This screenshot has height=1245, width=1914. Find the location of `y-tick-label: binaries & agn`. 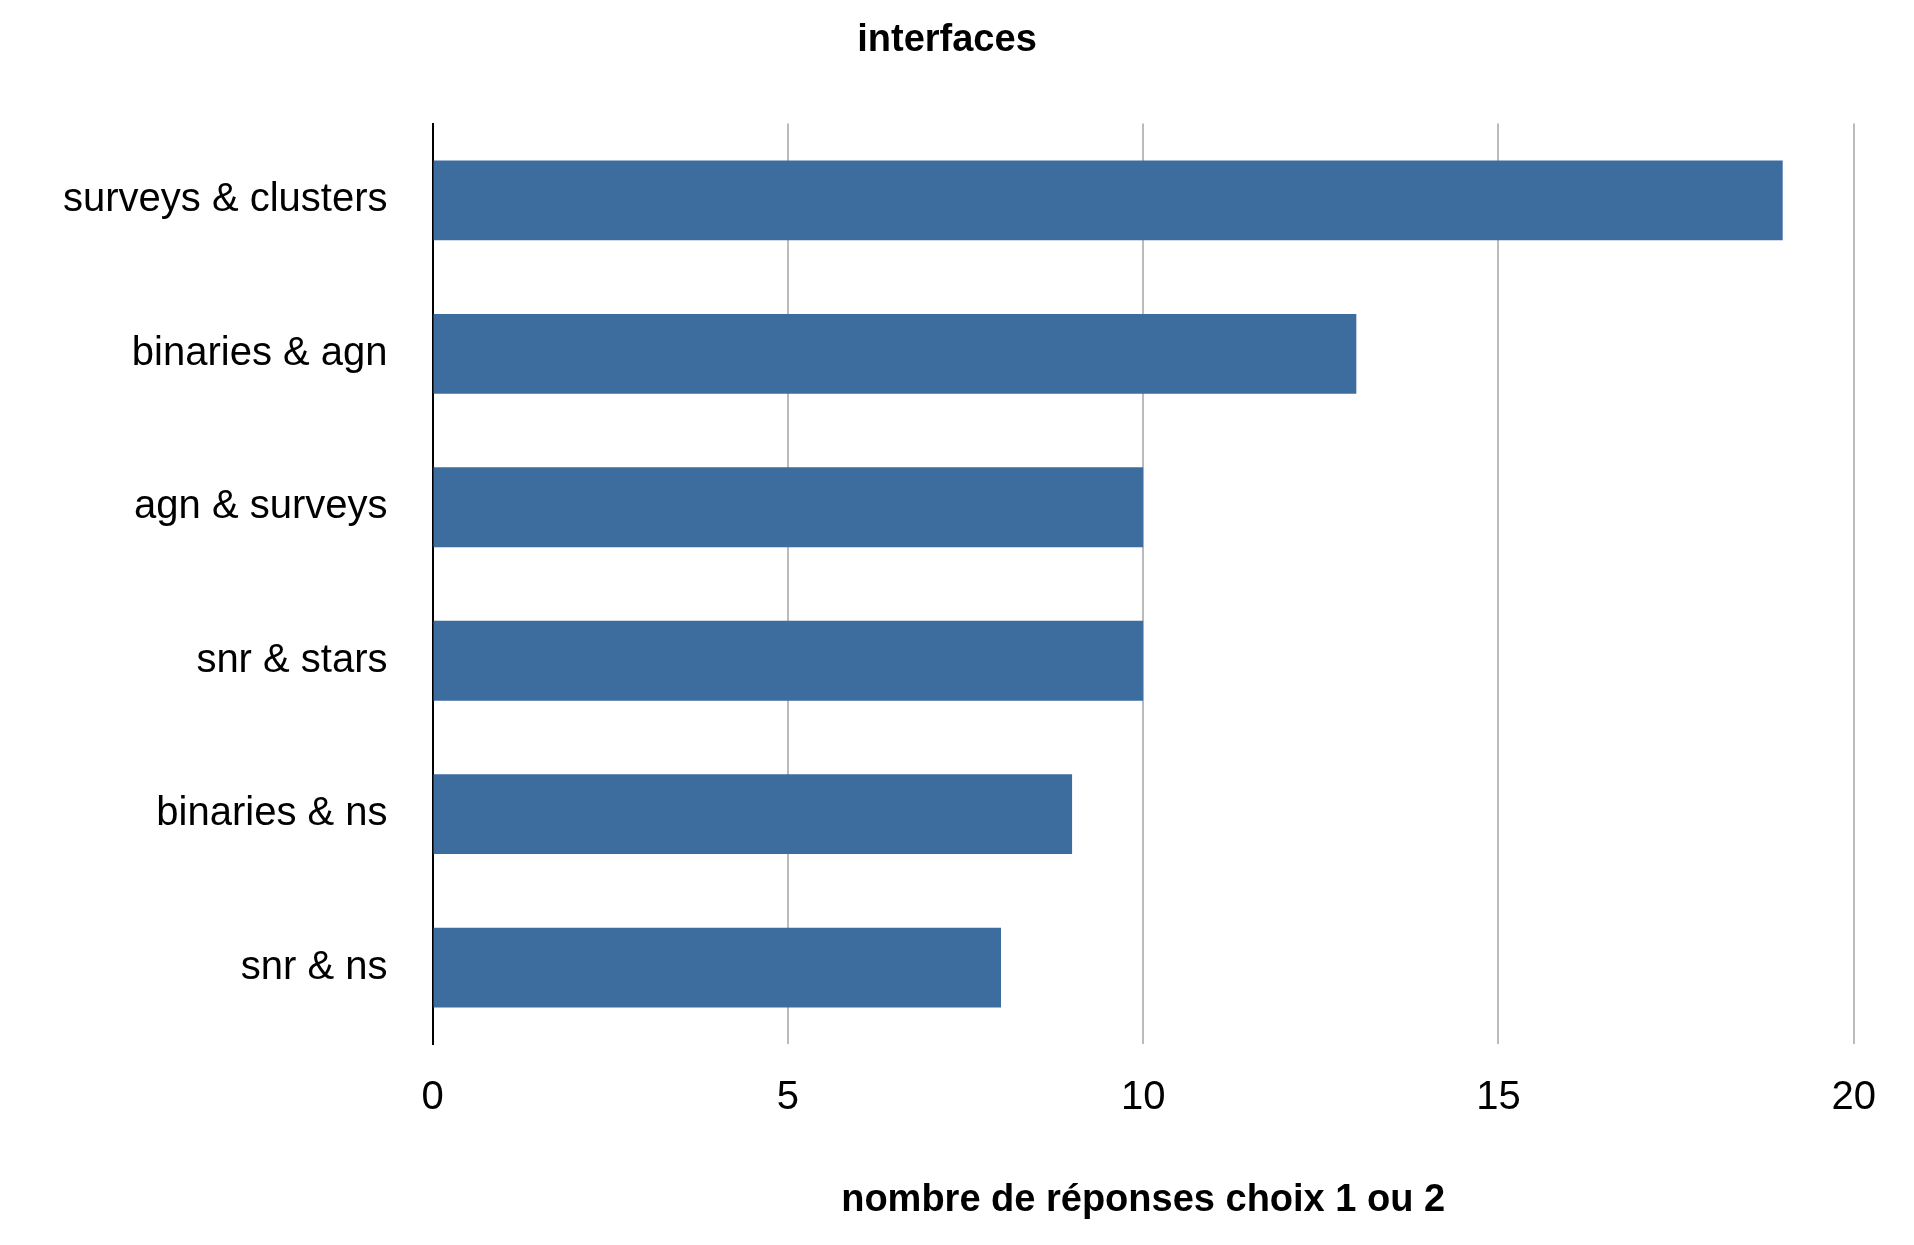

y-tick-label: binaries & agn is located at coordinates (259, 350).